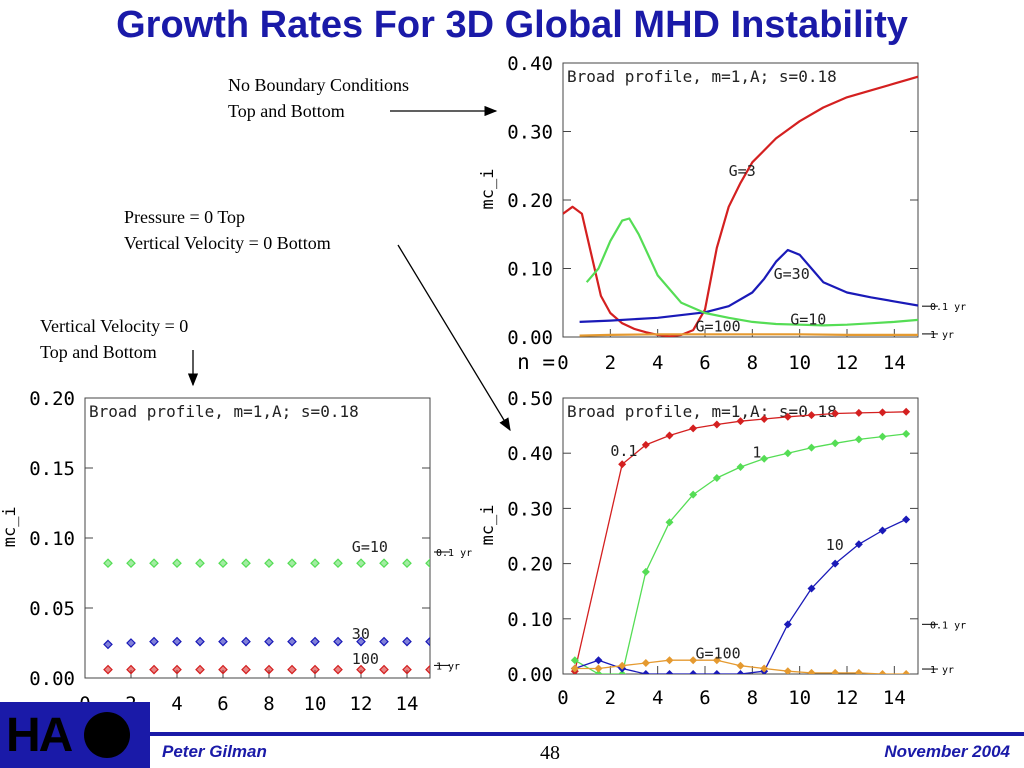 The image size is (1024, 768). Describe the element at coordinates (792, 274) in the screenshot. I see `series-label: G=30` at that location.